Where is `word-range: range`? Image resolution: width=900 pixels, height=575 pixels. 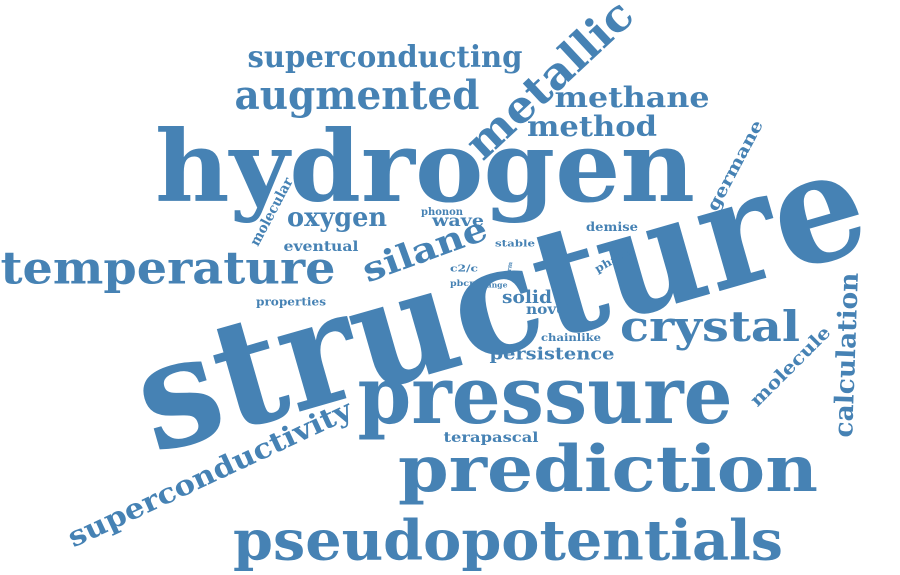
word-range: range is located at coordinates (495, 285).